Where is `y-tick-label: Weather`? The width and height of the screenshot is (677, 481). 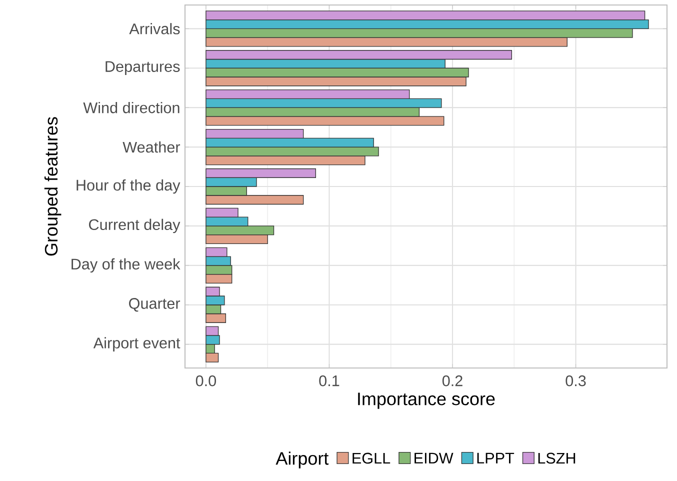
y-tick-label: Weather is located at coordinates (151, 147).